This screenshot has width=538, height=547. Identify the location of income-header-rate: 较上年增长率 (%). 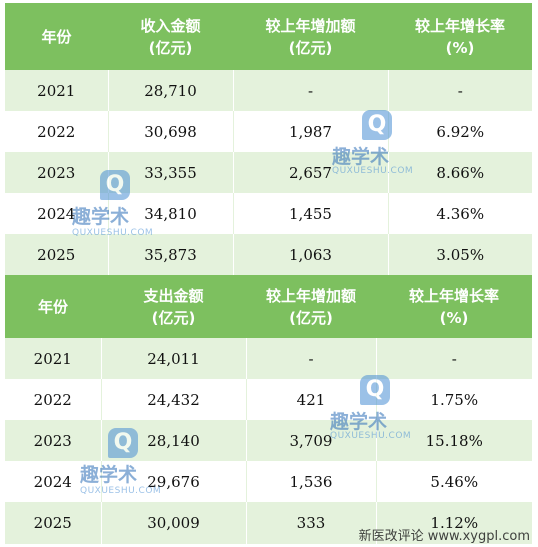
(460, 36).